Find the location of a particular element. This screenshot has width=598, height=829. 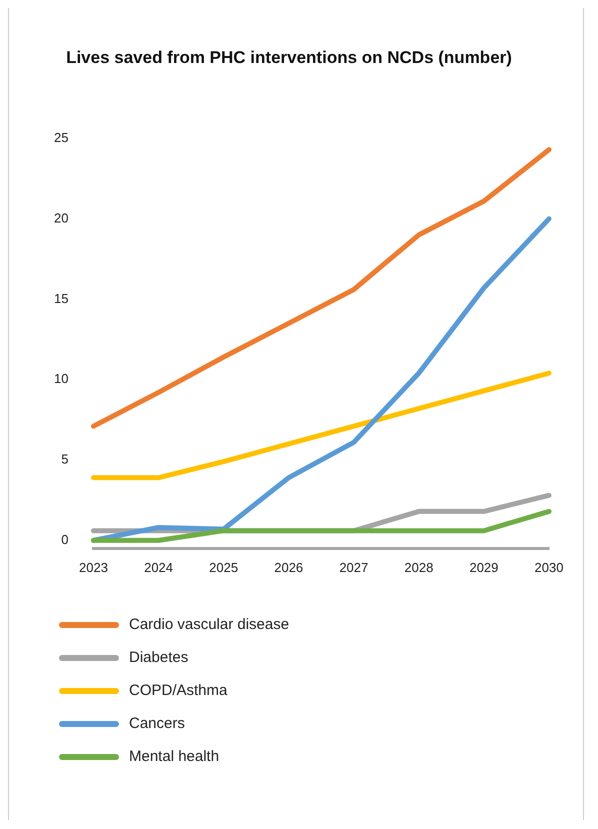

legend-label: COPD/Asthma is located at coordinates (178, 690).